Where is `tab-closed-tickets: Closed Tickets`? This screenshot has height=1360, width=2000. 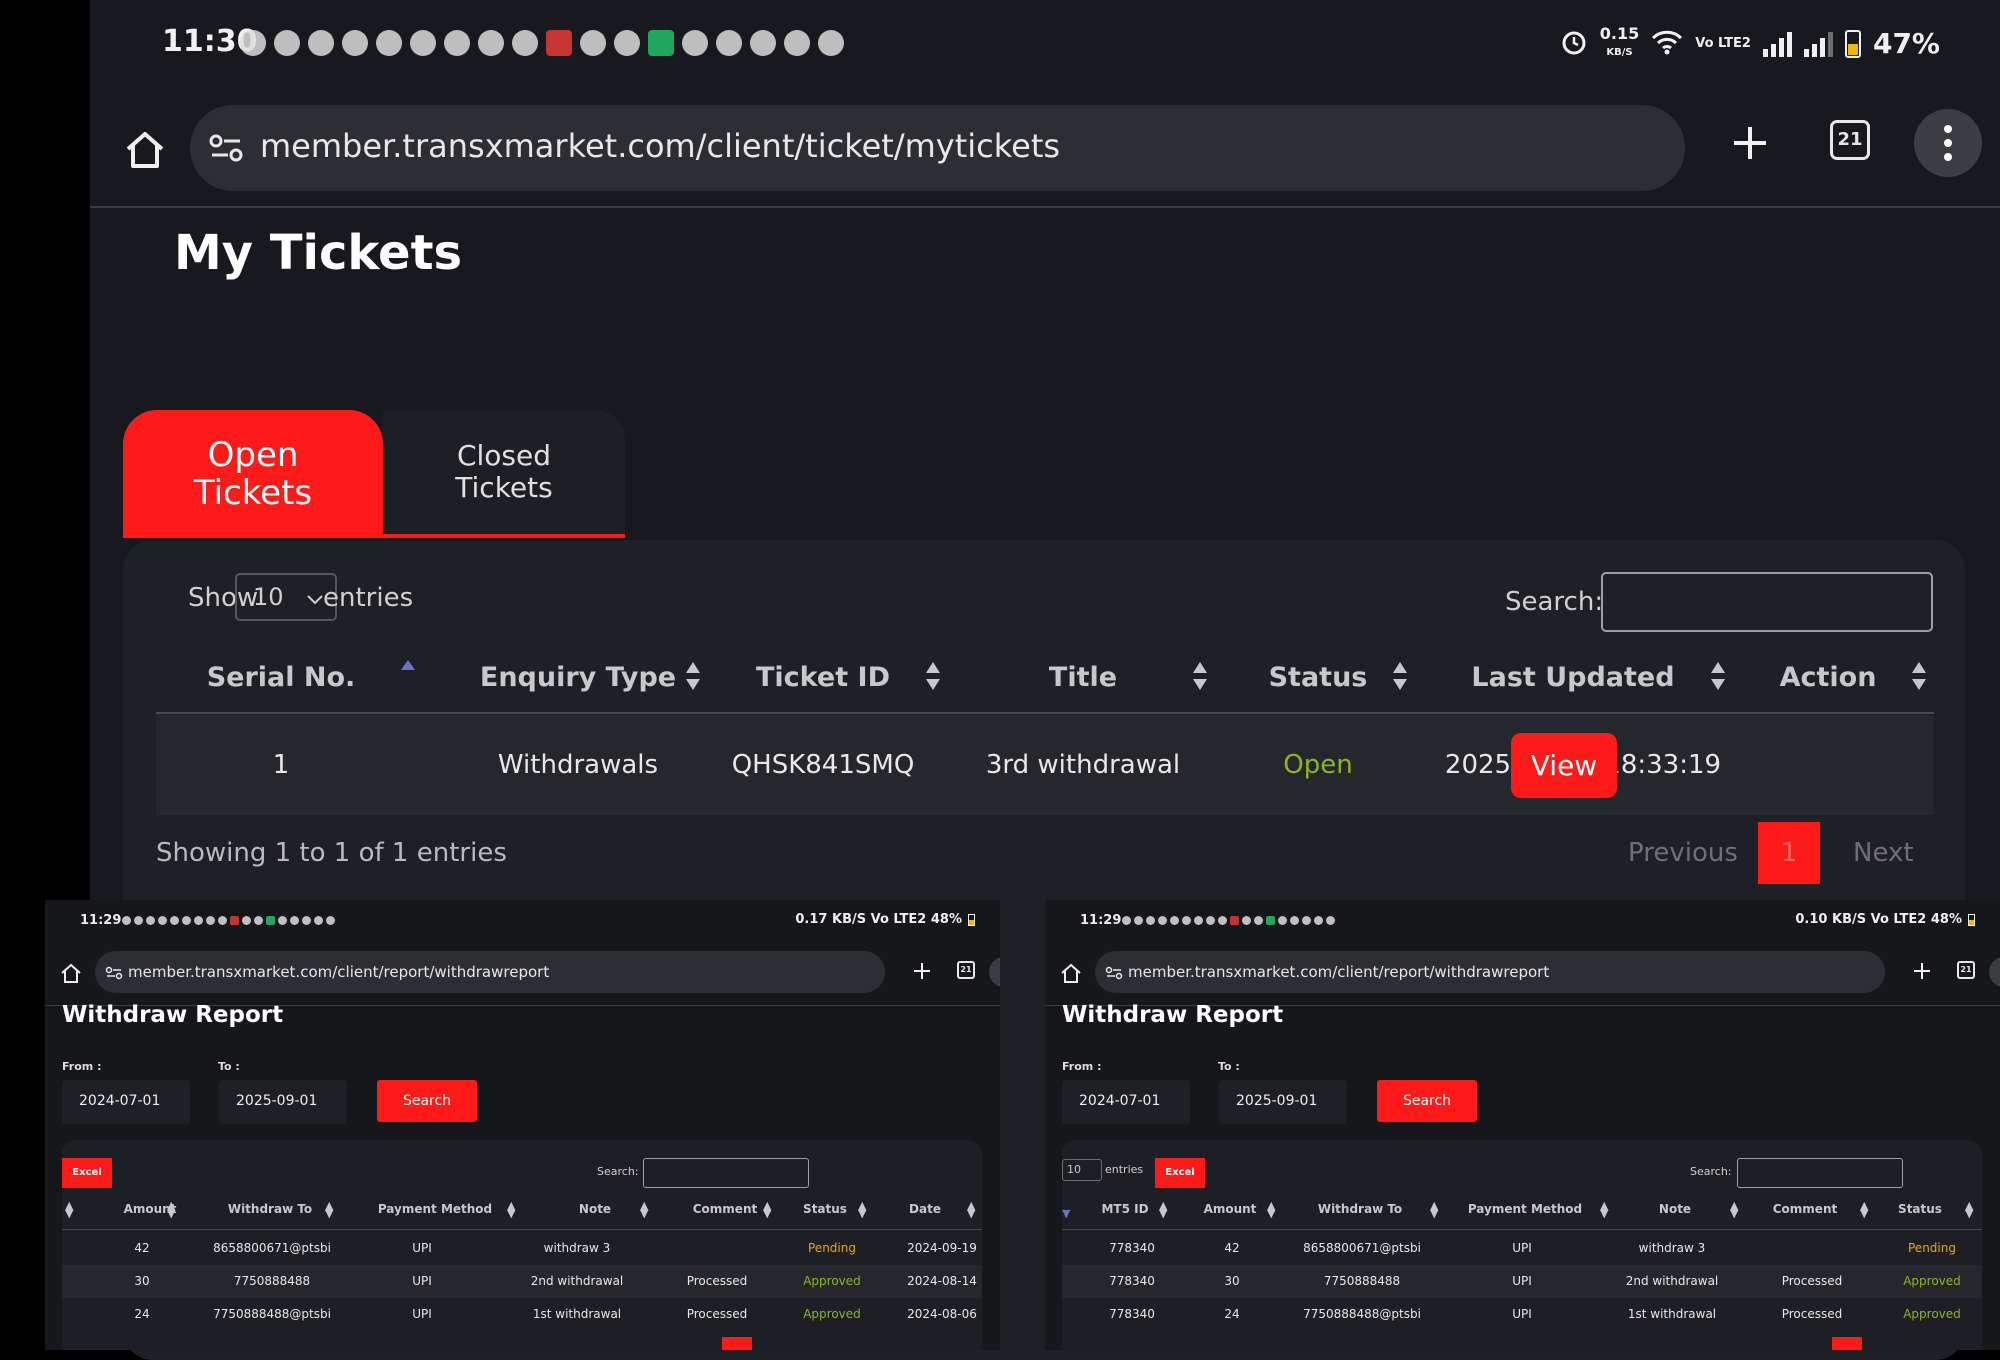 tab-closed-tickets: Closed Tickets is located at coordinates (504, 474).